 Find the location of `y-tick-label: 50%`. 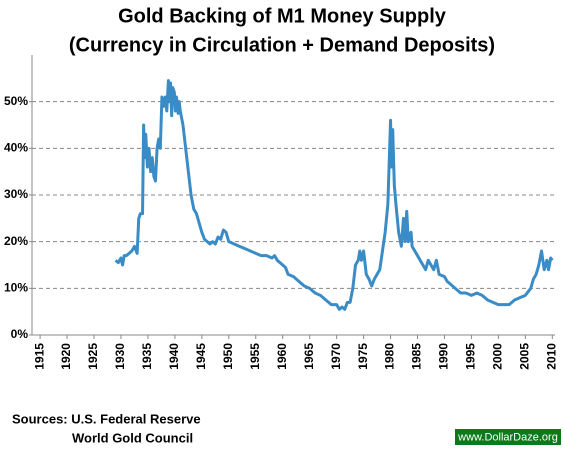

y-tick-label: 50% is located at coordinates (16, 101).